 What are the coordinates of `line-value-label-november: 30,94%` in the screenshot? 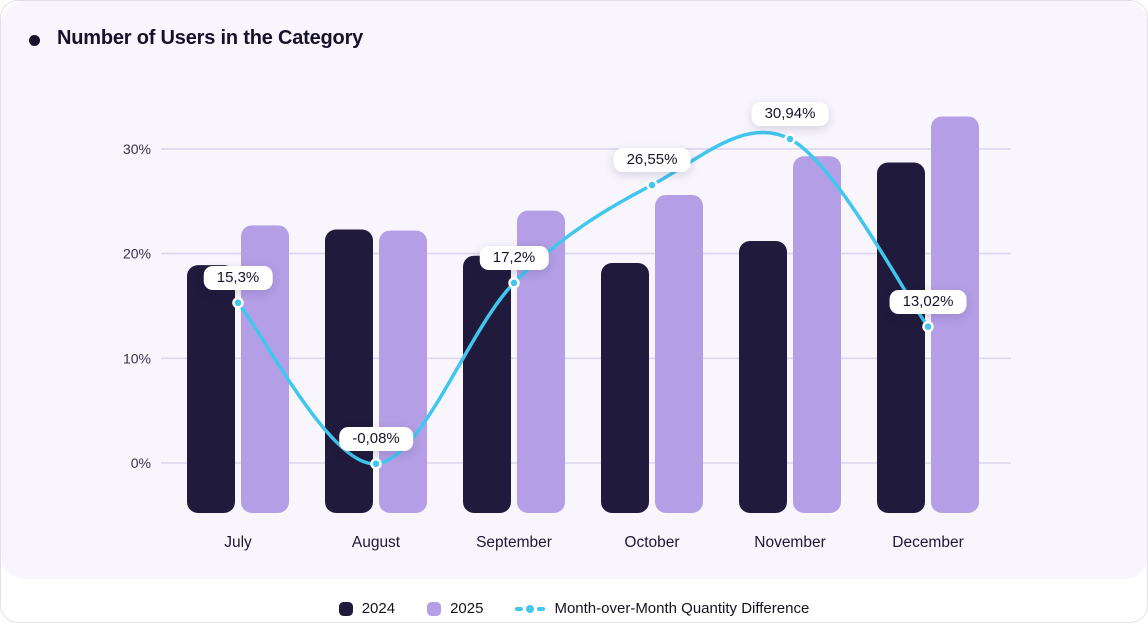 It's located at (790, 114).